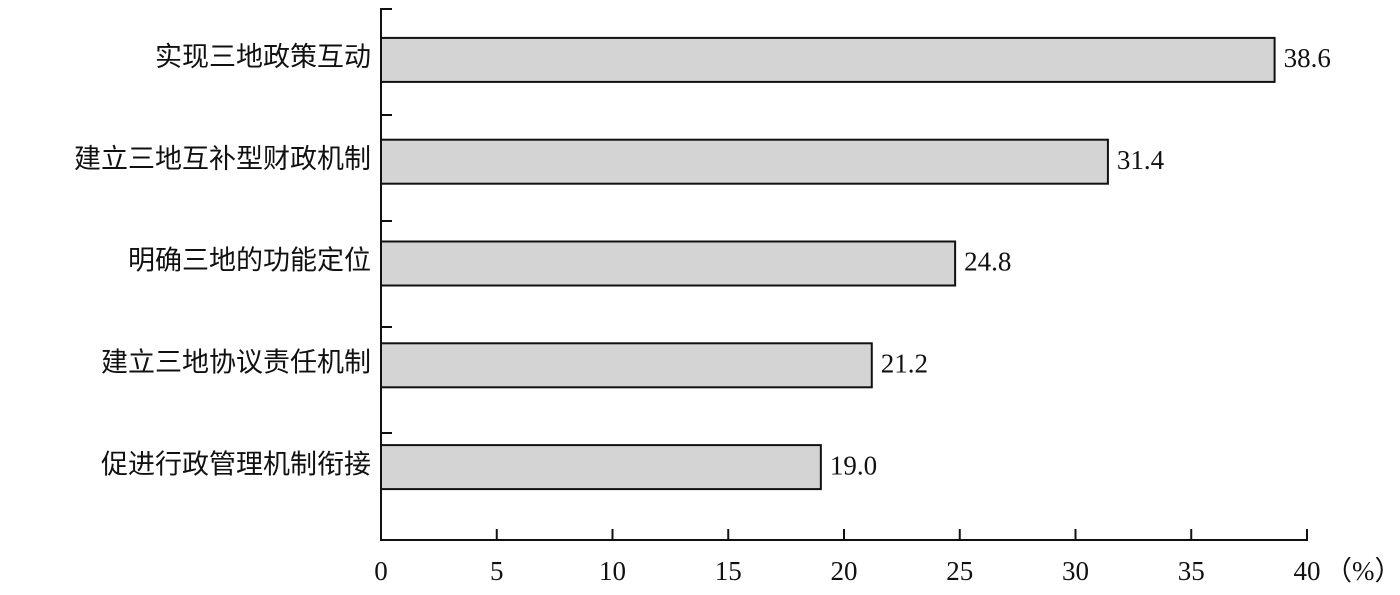 The width and height of the screenshot is (1400, 595). What do you see at coordinates (1075, 571) in the screenshot?
I see `x-tick-label: 30` at bounding box center [1075, 571].